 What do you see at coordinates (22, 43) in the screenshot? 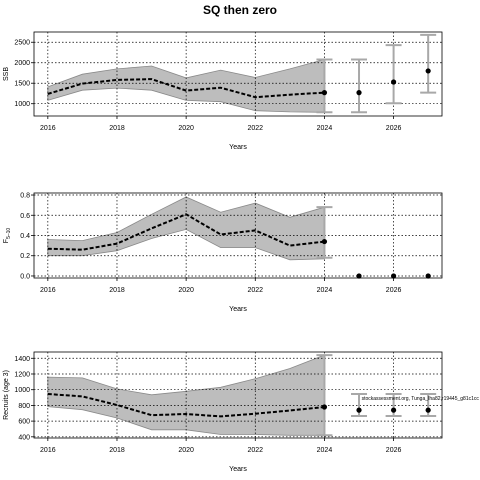
I see `y-tick-label: 2500` at bounding box center [22, 43].